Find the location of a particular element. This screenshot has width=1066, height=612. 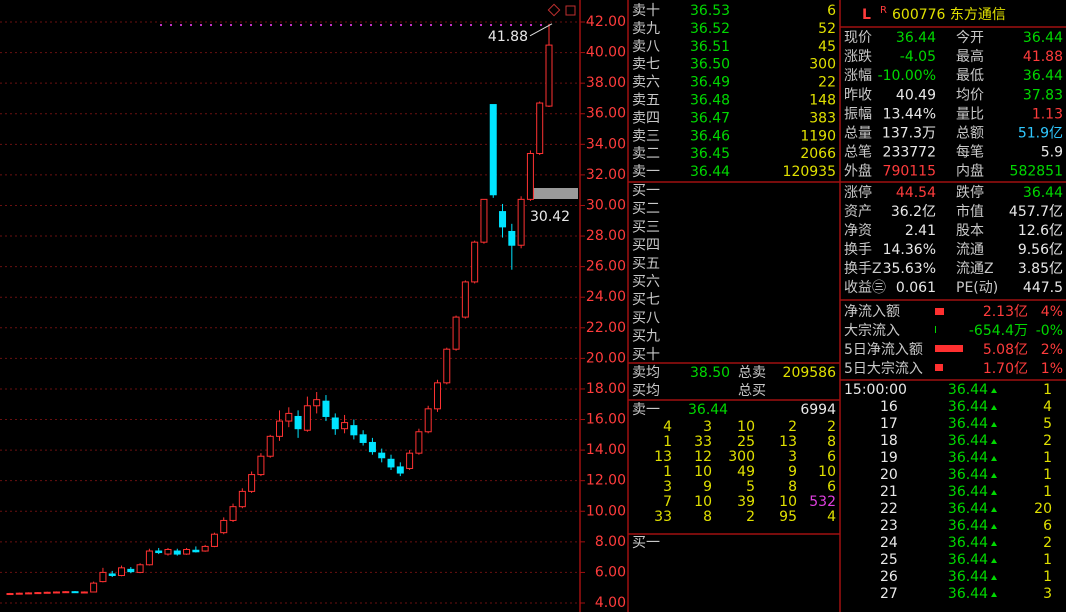

stat-value: 40.49 is located at coordinates (916, 95).